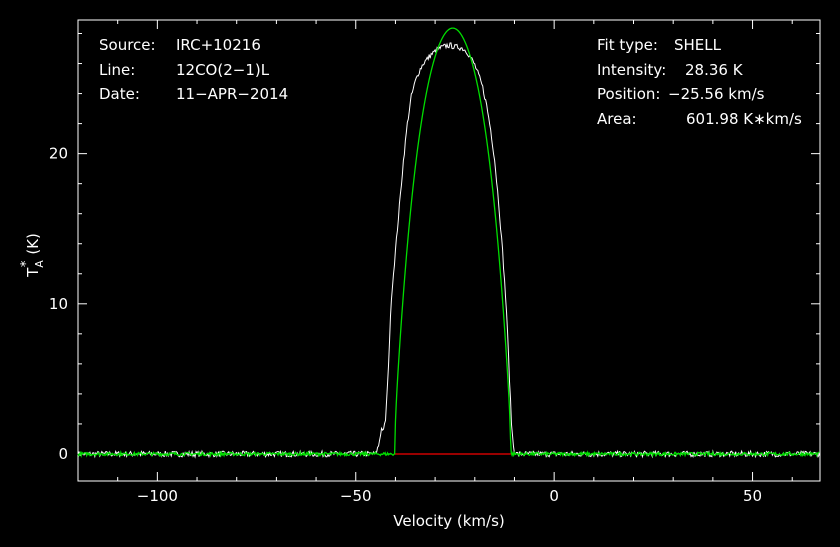  Describe the element at coordinates (58, 154) in the screenshot. I see `y-tick-label: 20` at that location.